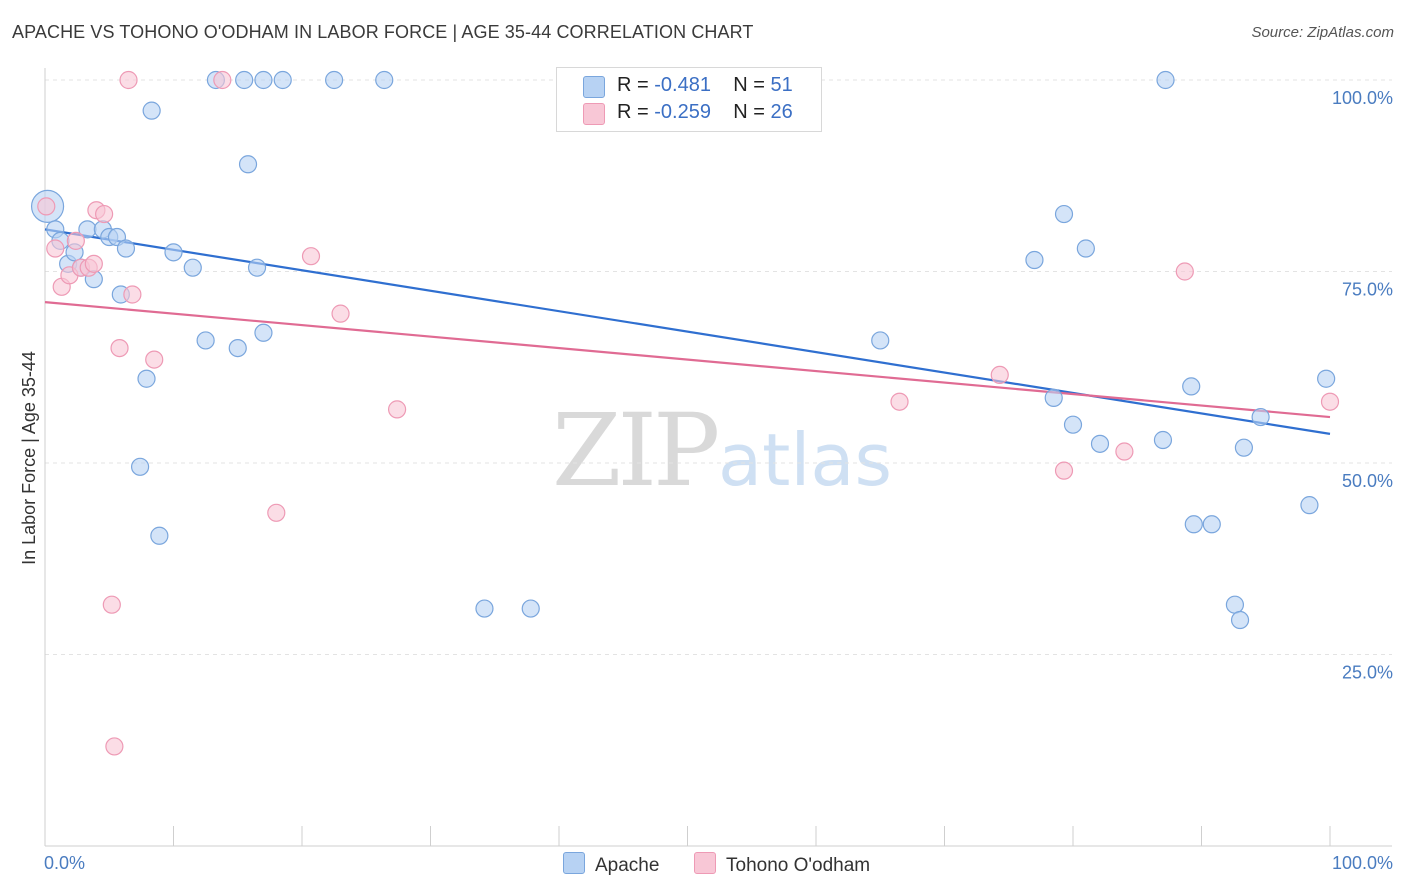  Describe the element at coordinates (689, 99) in the screenshot. I see `stats-legend: R = -0.481 N = 51 R = -0.259 N = 26` at that location.